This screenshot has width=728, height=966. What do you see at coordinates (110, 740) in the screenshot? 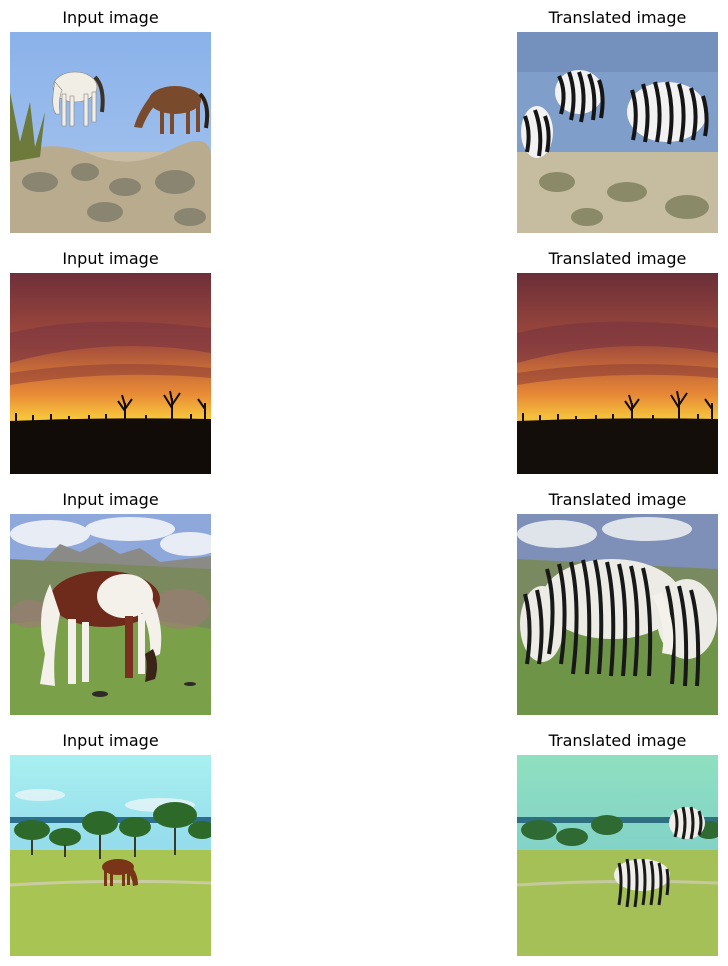
I see `input-image-title-4: Input image` at bounding box center [110, 740].